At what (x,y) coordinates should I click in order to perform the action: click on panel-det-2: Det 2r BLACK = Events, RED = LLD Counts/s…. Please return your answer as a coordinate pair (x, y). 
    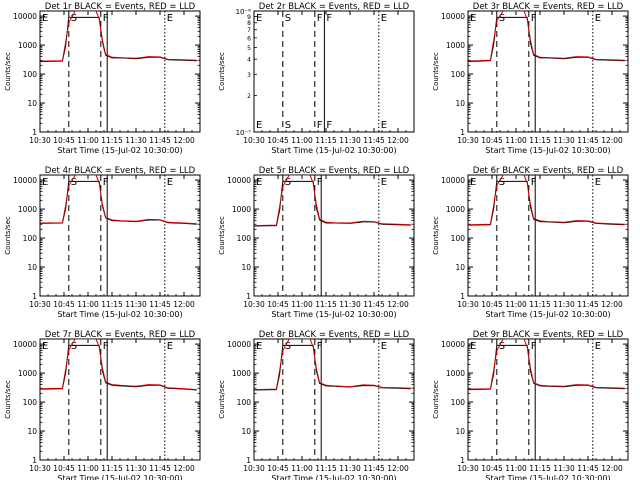
    Looking at the image, I should click on (316, 78).